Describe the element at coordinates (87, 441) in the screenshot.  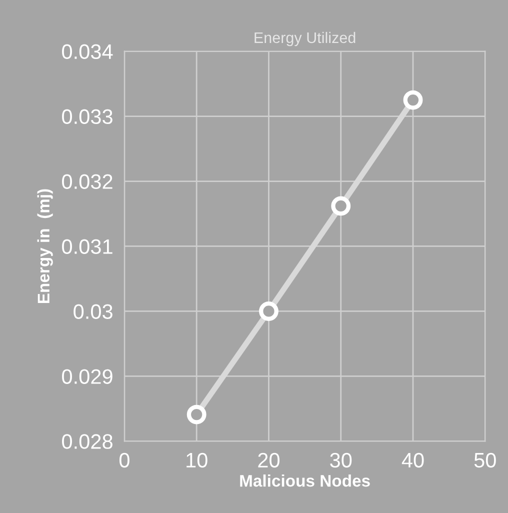
I see `y-tick-label: 0.028` at that location.